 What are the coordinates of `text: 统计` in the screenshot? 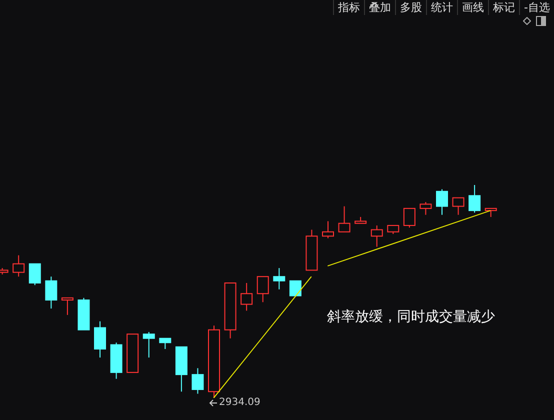 It's located at (442, 7).